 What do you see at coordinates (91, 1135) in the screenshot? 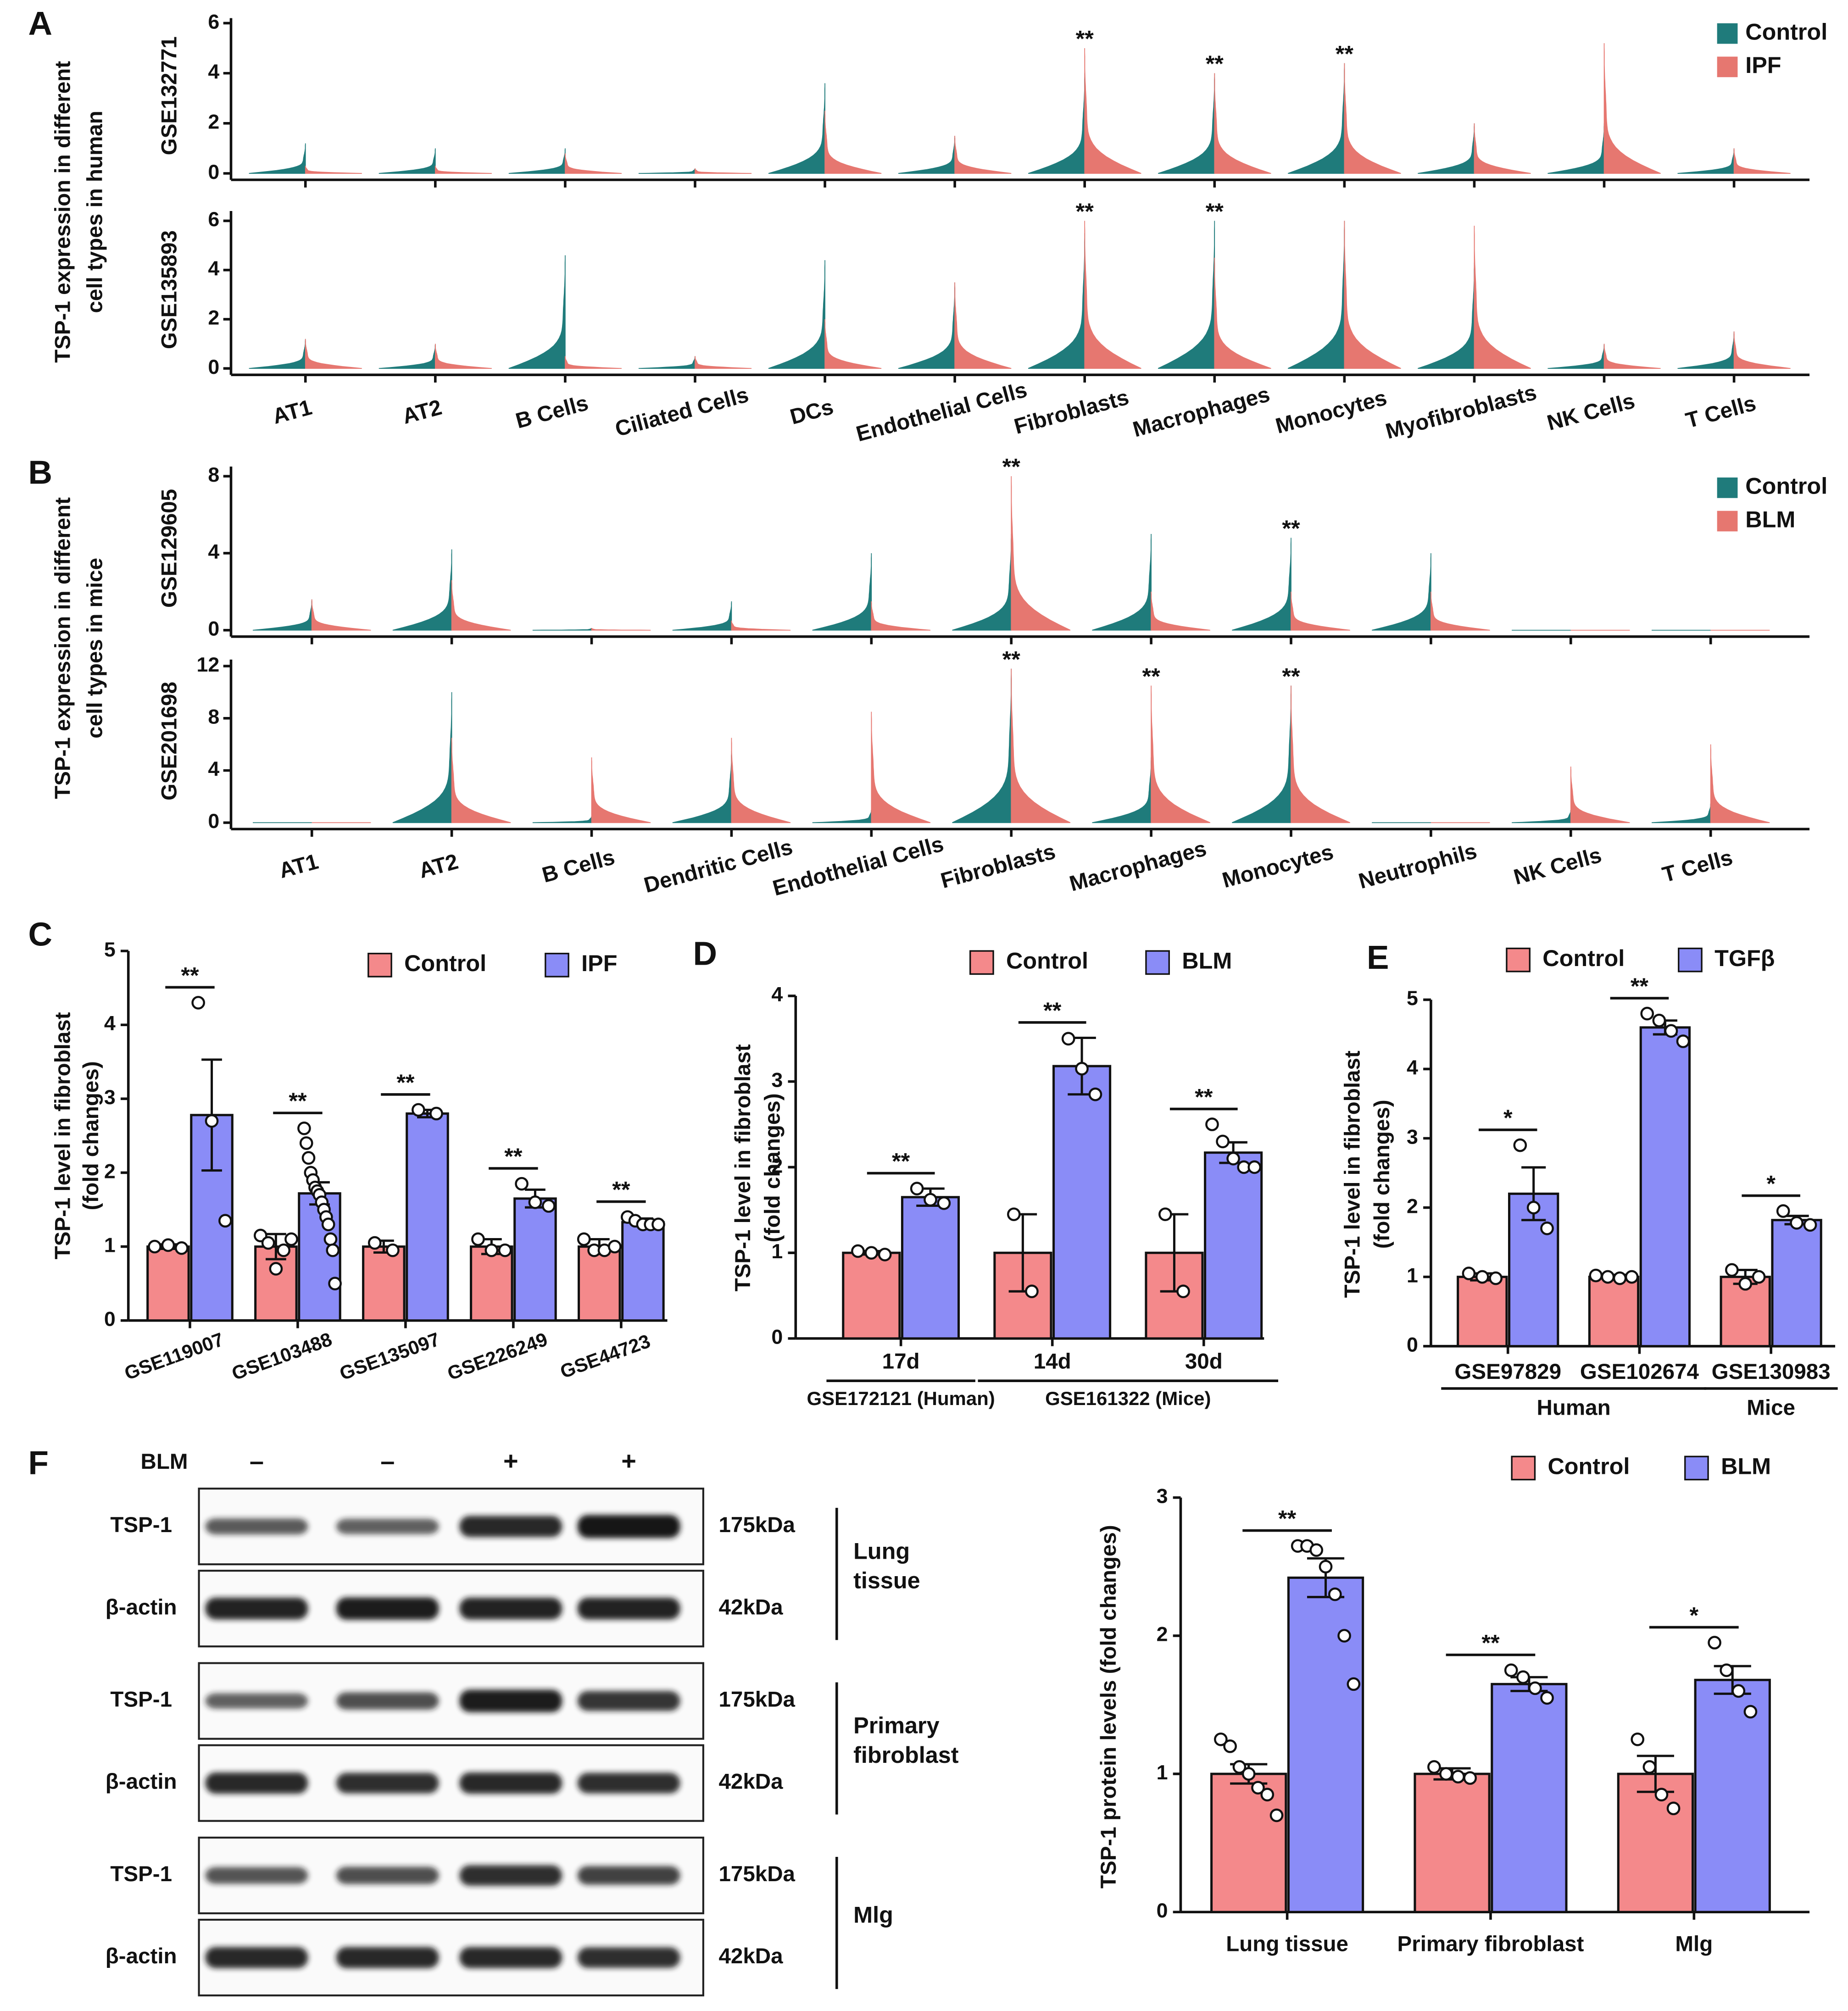
I see `y-axis-label: (fold changes)` at bounding box center [91, 1135].